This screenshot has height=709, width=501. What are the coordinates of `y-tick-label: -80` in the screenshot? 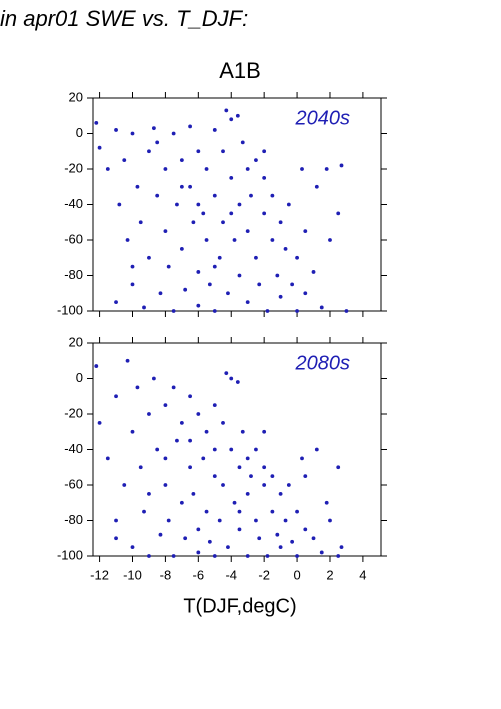 It's located at (73, 274).